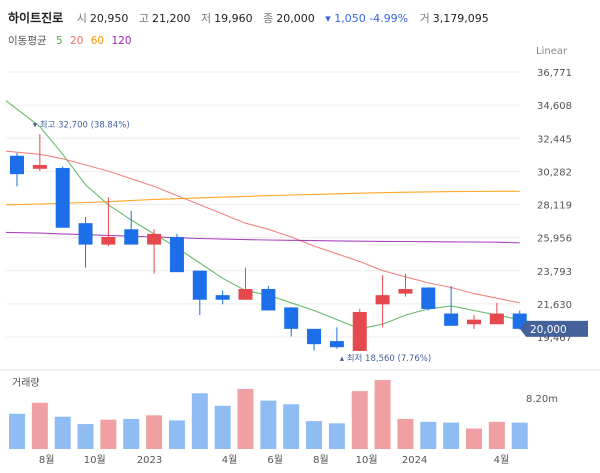 Image resolution: width=600 pixels, height=473 pixels. What do you see at coordinates (554, 73) in the screenshot?
I see `y-tick-label: 36,771` at bounding box center [554, 73].